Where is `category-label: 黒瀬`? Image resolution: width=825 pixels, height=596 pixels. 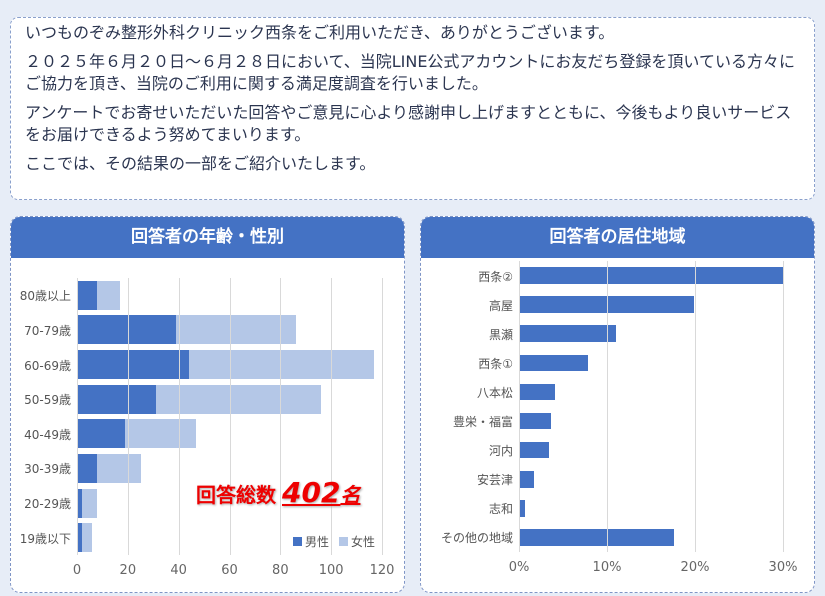
category-label: 黒瀬 is located at coordinates (500, 334).